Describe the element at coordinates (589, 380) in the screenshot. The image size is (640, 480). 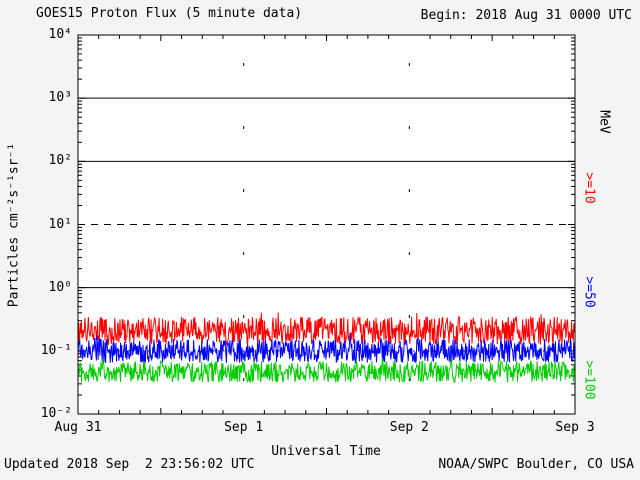
I see `series-label-gte100: >=100` at that location.